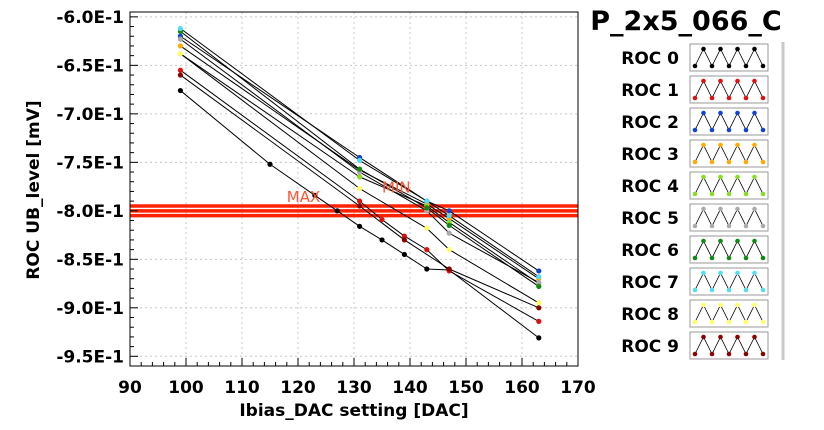  I want to click on x-tick-label: 160, so click(522, 388).